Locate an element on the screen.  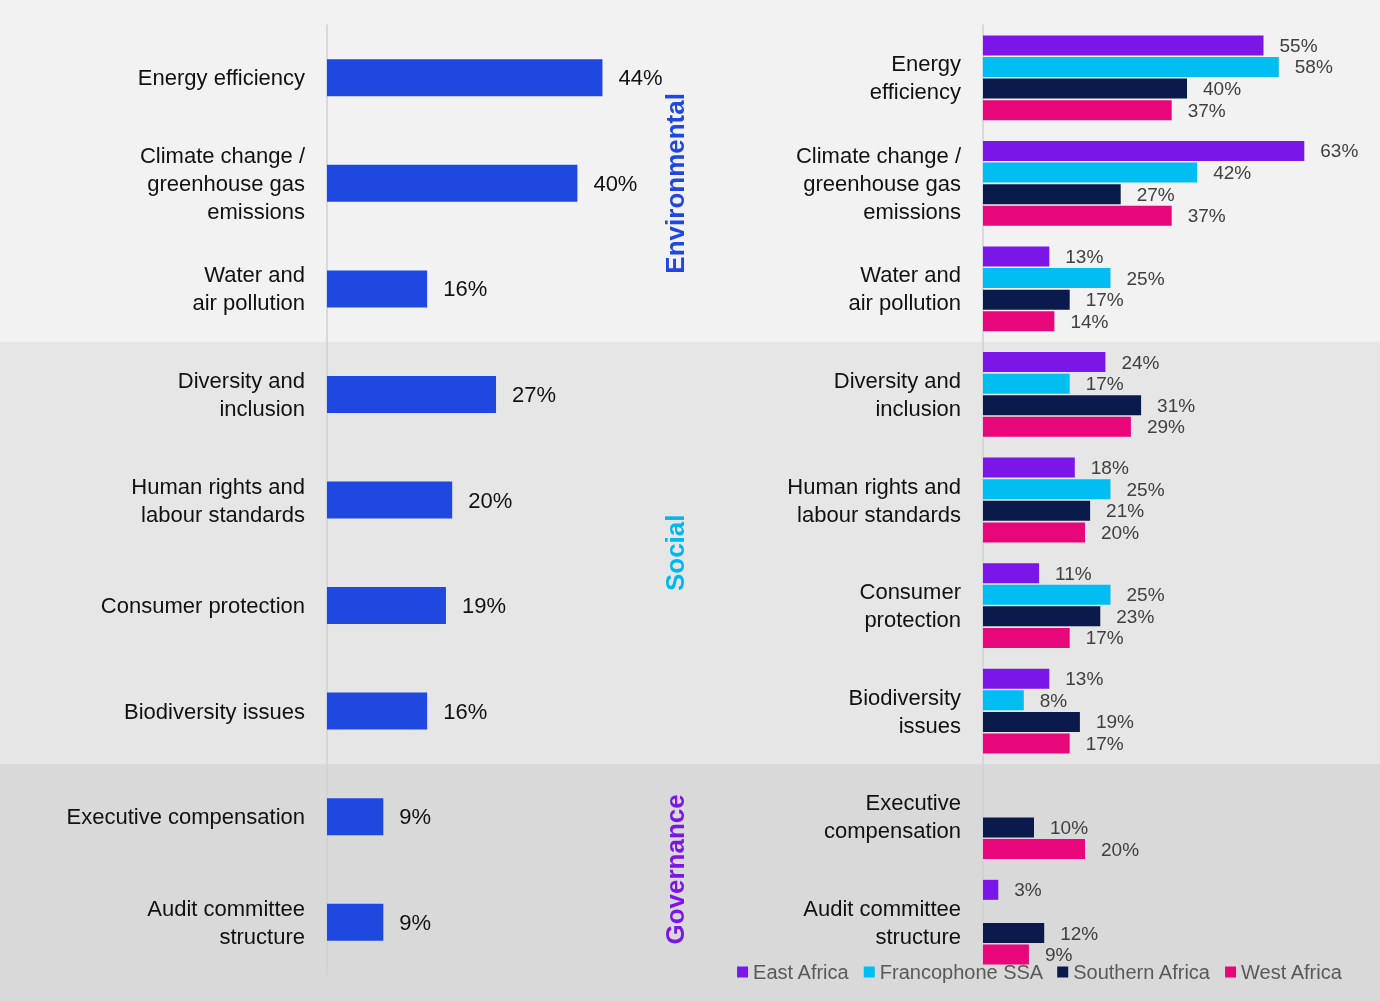
data-label: 55% is located at coordinates (1298, 45).